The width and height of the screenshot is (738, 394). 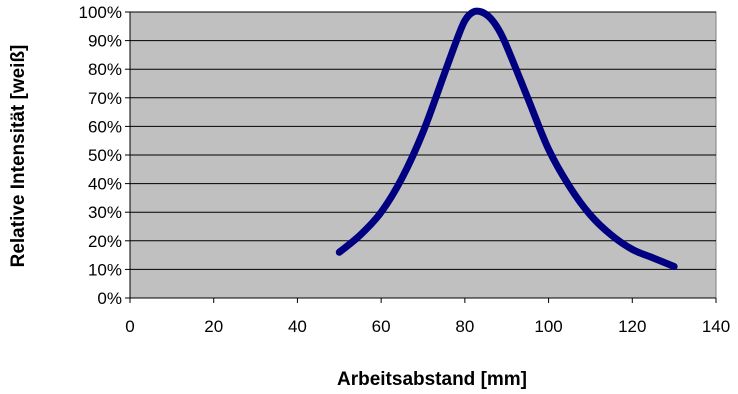 What do you see at coordinates (105, 41) in the screenshot?
I see `y-tick-label-9: 90%` at bounding box center [105, 41].